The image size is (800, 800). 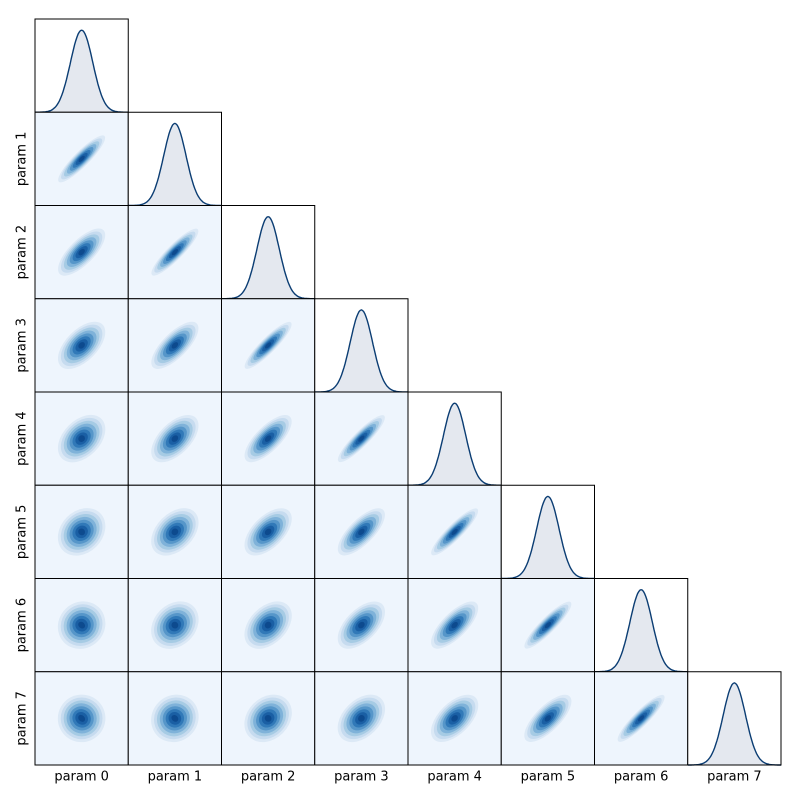 What do you see at coordinates (268, 777) in the screenshot?
I see `x-axis-label: param 2` at bounding box center [268, 777].